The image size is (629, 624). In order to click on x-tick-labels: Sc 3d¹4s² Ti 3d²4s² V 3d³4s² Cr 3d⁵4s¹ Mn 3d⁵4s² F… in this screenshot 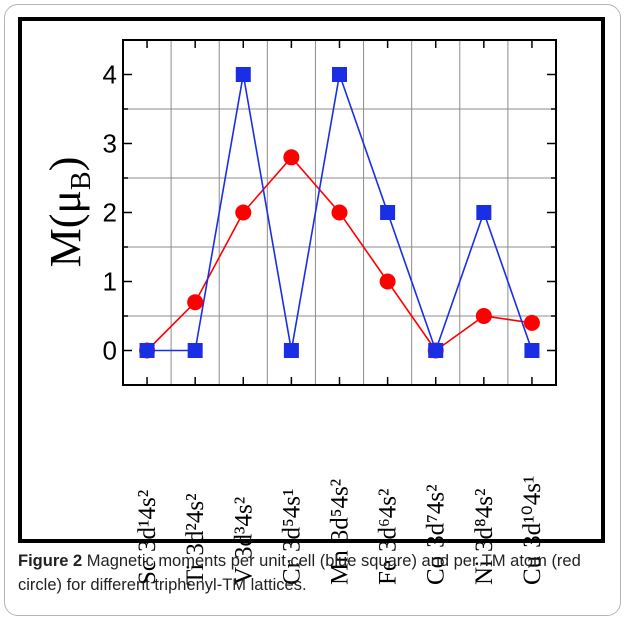, I will do `click(340, 530)`.